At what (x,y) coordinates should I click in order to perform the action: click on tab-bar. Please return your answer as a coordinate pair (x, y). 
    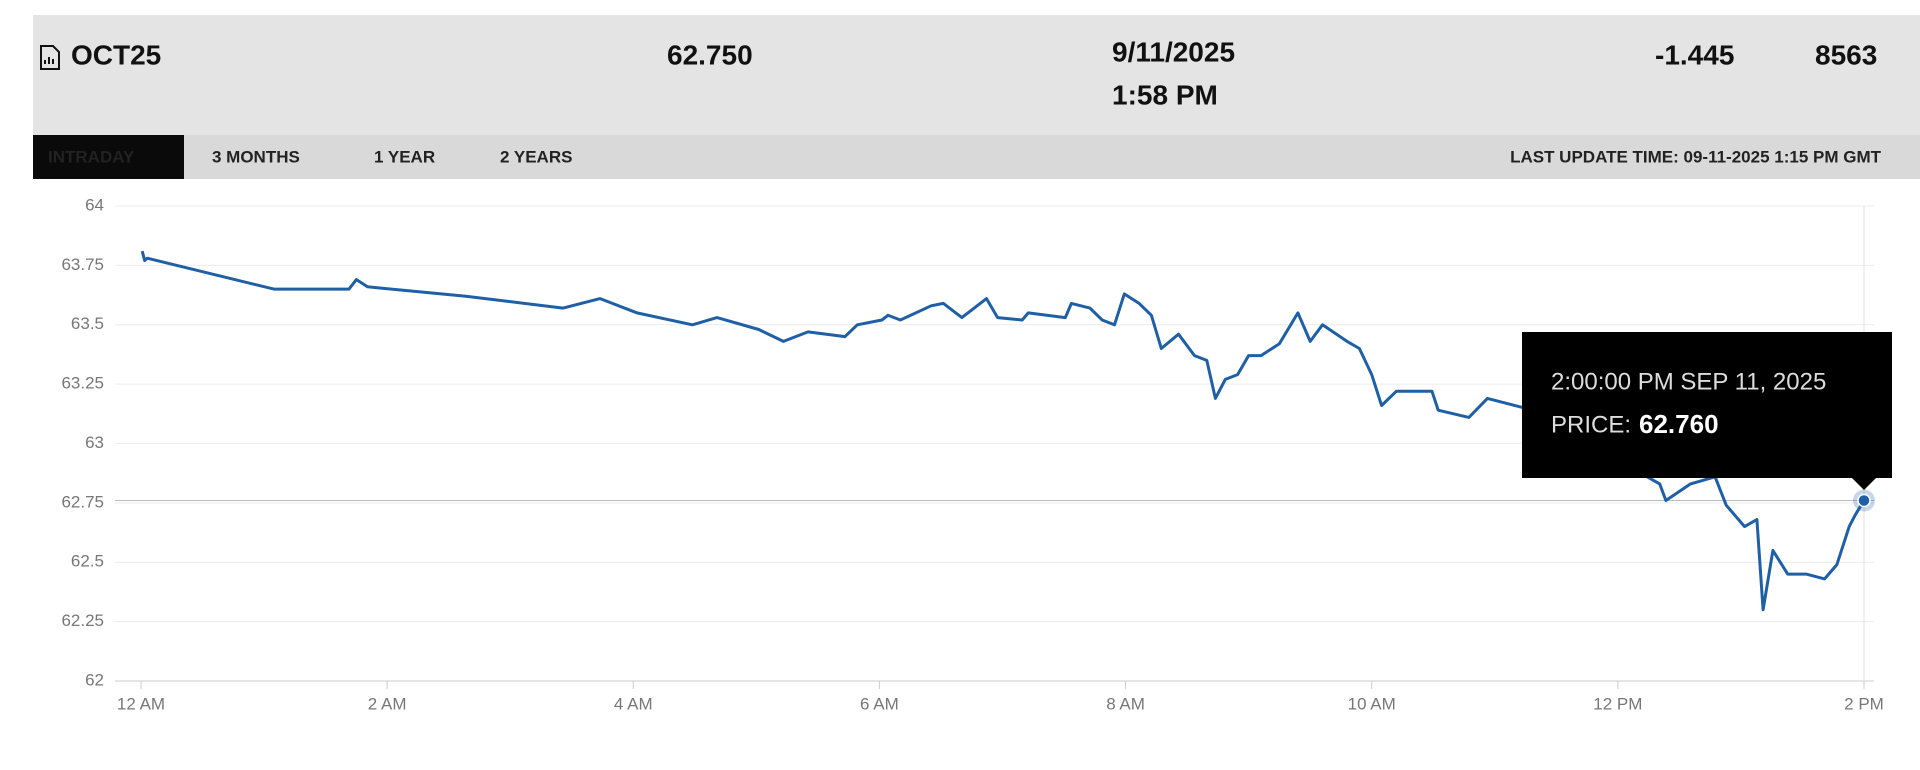
    Looking at the image, I should click on (976, 157).